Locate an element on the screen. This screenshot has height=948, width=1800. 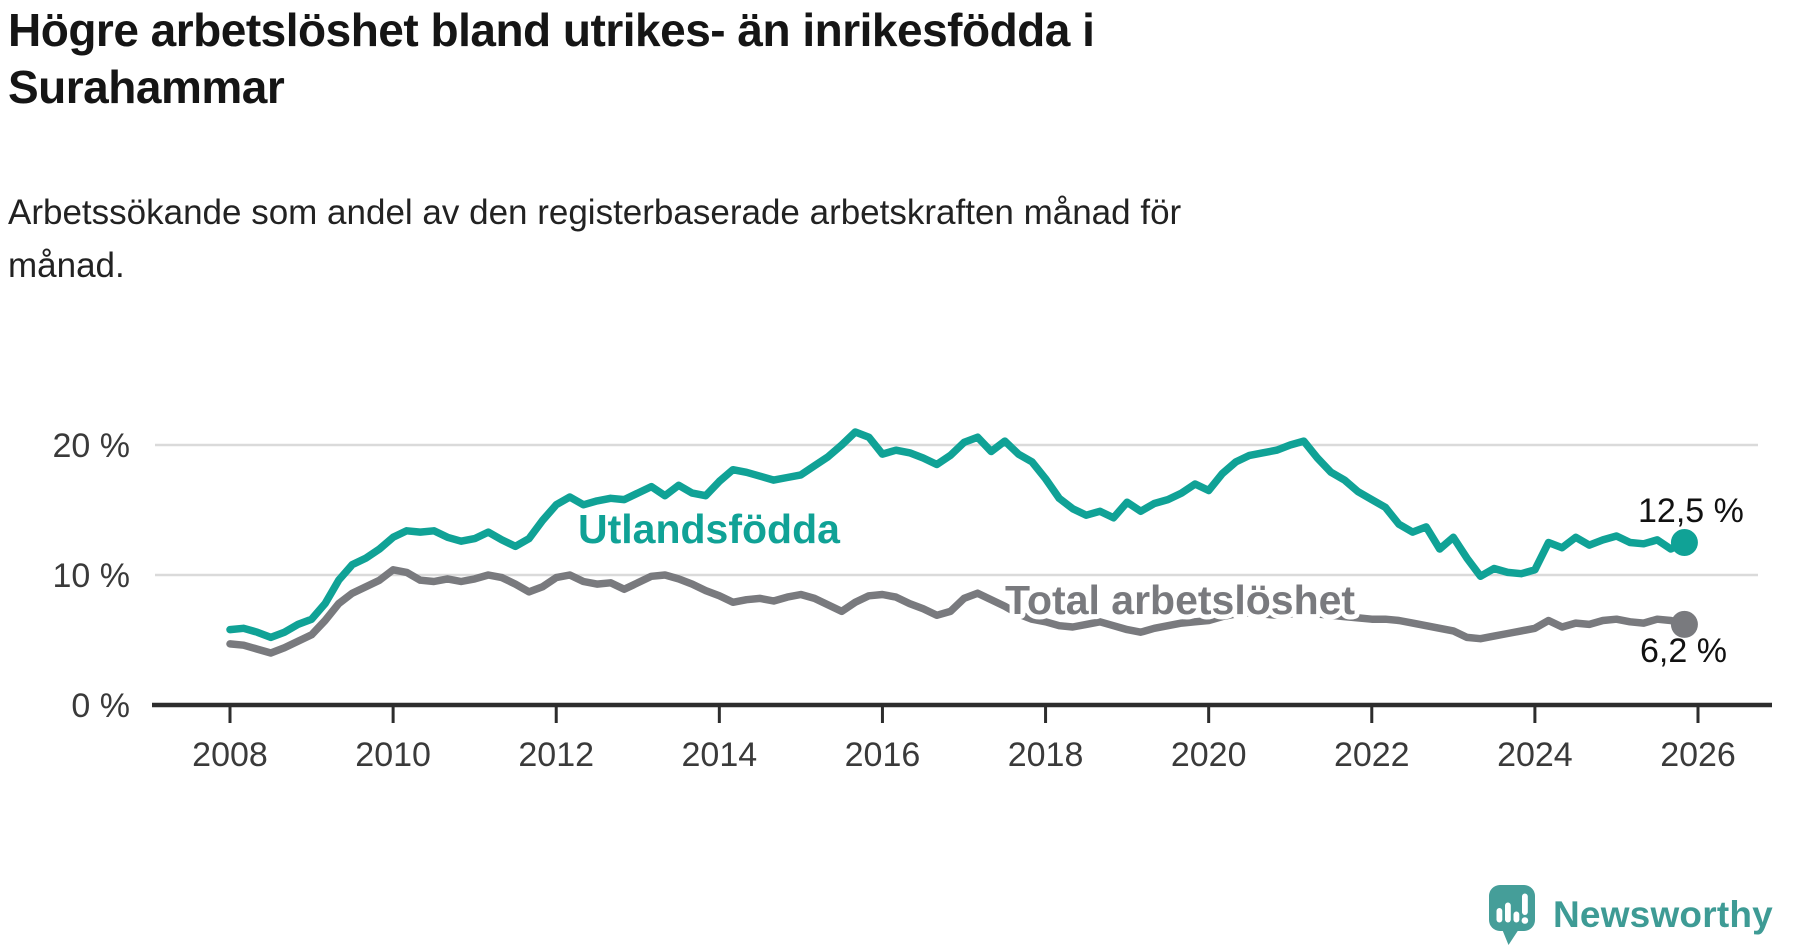
newsworthy-logo-text: Newsworthy is located at coordinates (1663, 914).